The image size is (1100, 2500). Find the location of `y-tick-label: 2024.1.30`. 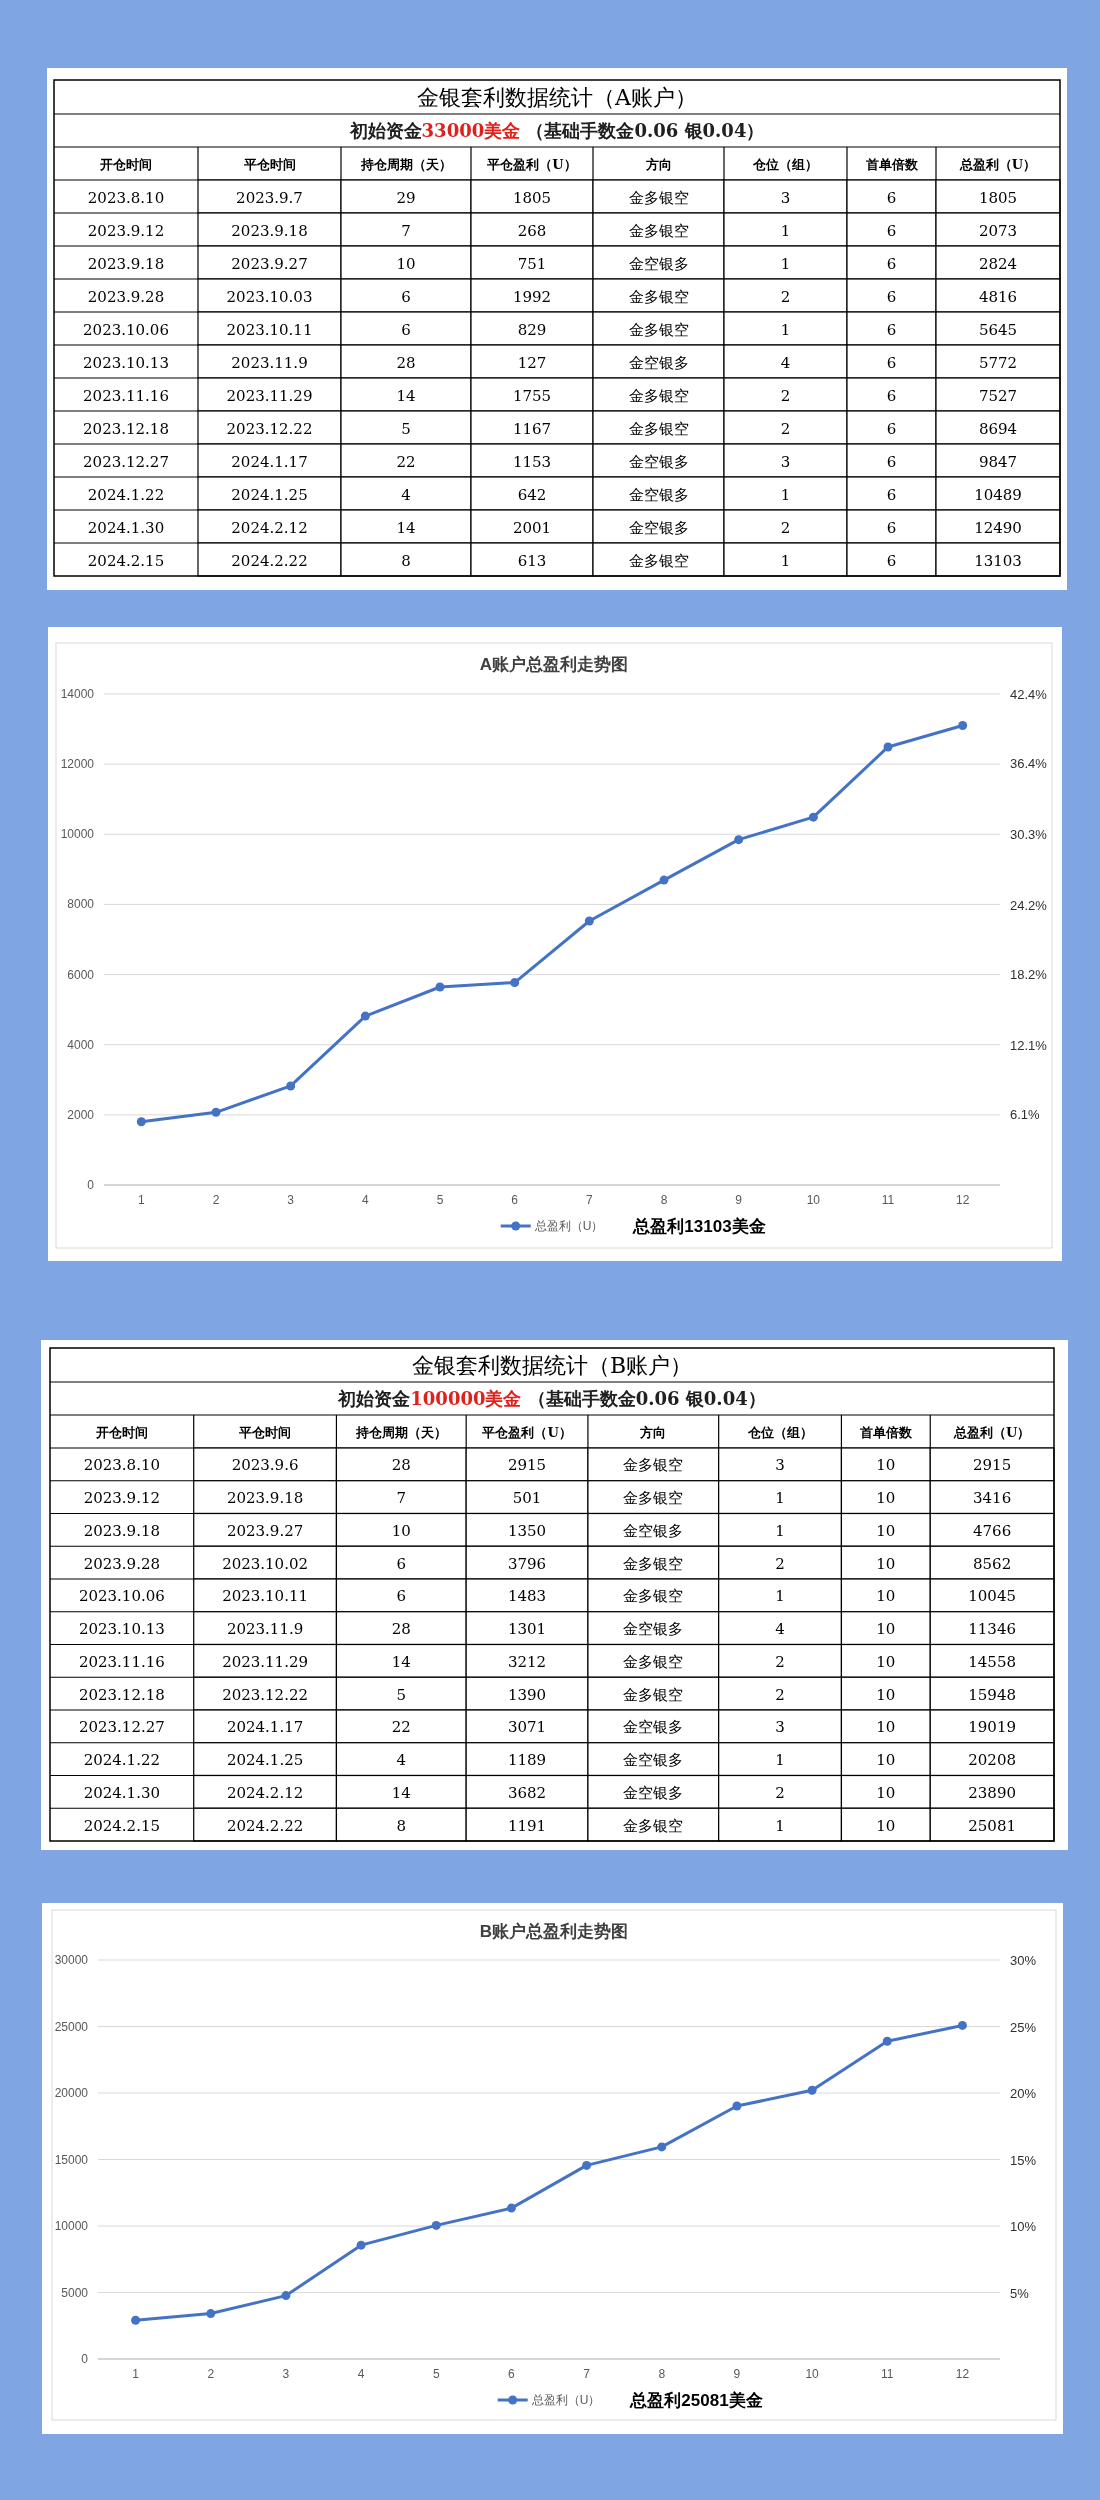

y-tick-label: 2024.1.30 is located at coordinates (122, 1792).